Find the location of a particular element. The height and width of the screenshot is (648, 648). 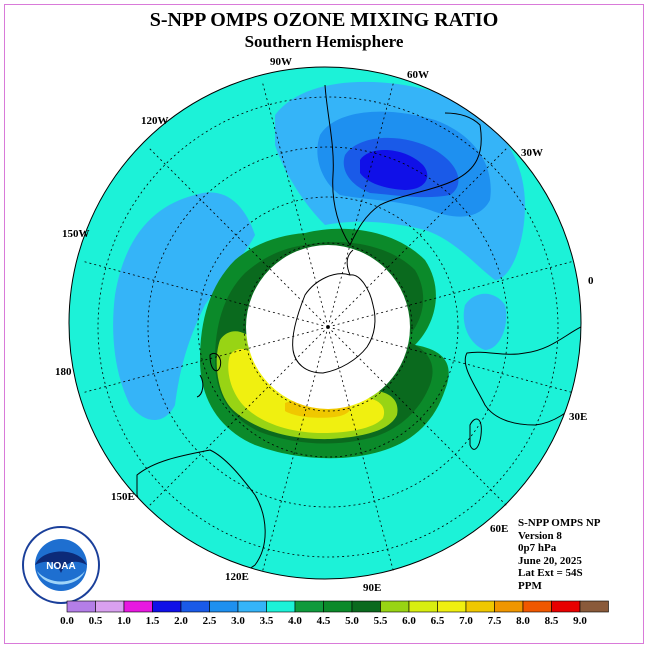

map-subtitle: Southern Hemisphere is located at coordinates (324, 41).